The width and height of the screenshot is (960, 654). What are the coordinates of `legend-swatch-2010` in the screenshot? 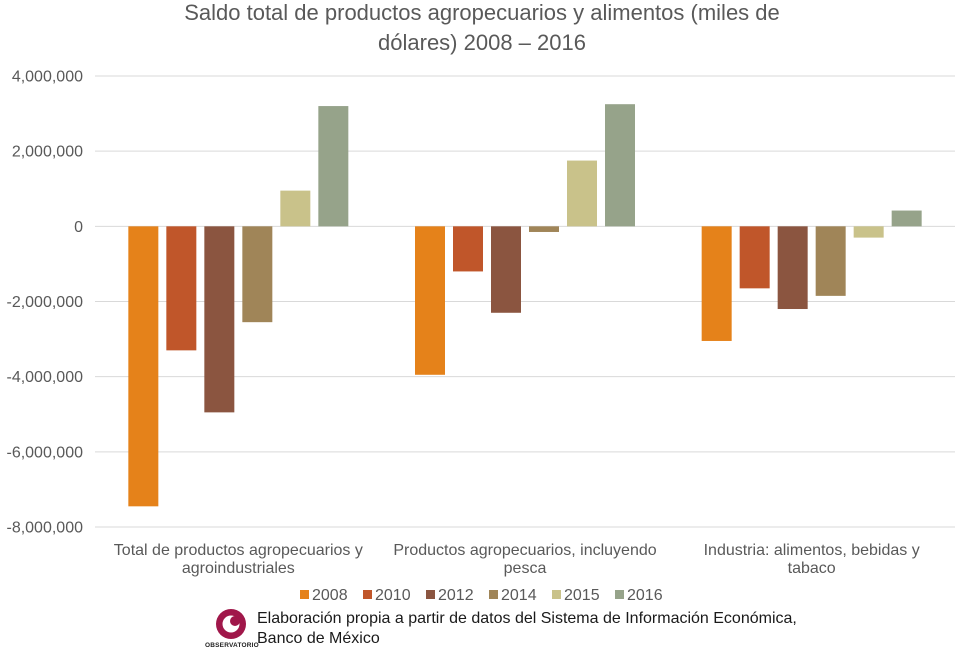 It's located at (367, 594).